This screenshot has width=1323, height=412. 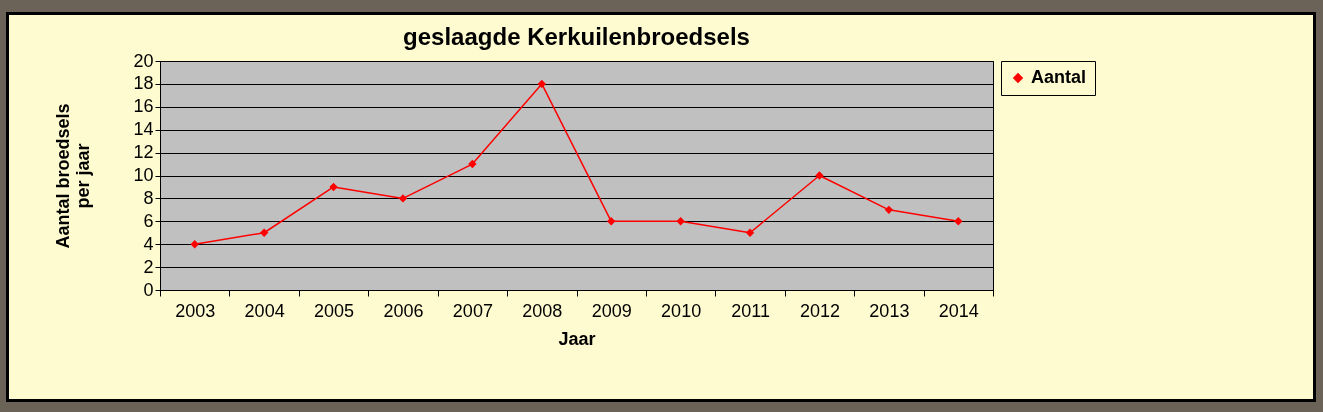 What do you see at coordinates (148, 243) in the screenshot?
I see `y-tick-label: 4` at bounding box center [148, 243].